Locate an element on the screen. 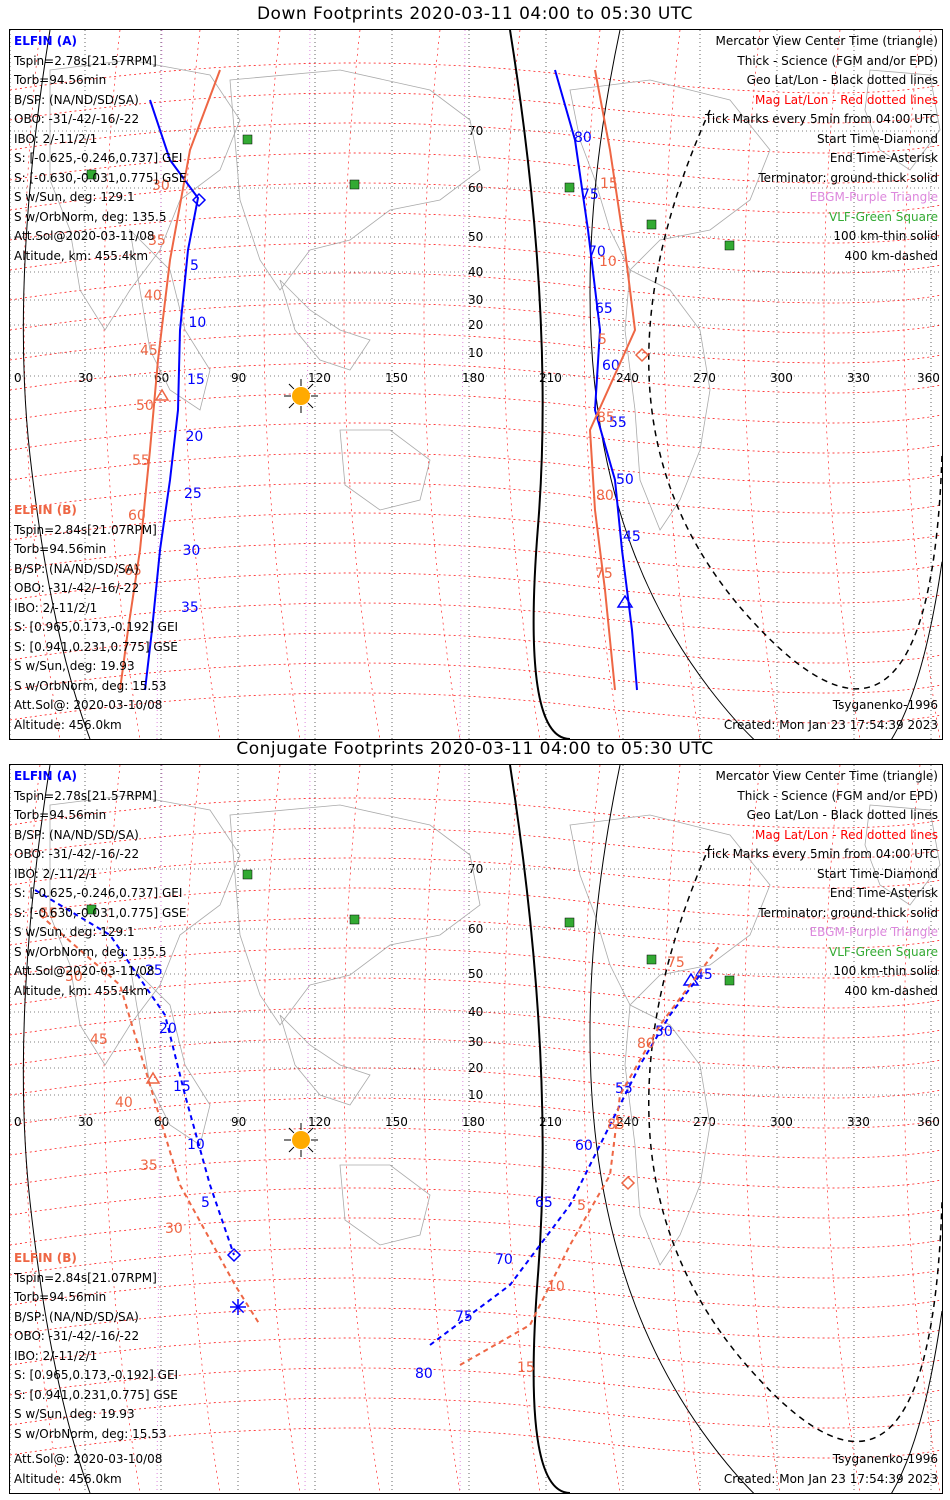  elfin-a-tick-label: 30 is located at coordinates (192, 551).